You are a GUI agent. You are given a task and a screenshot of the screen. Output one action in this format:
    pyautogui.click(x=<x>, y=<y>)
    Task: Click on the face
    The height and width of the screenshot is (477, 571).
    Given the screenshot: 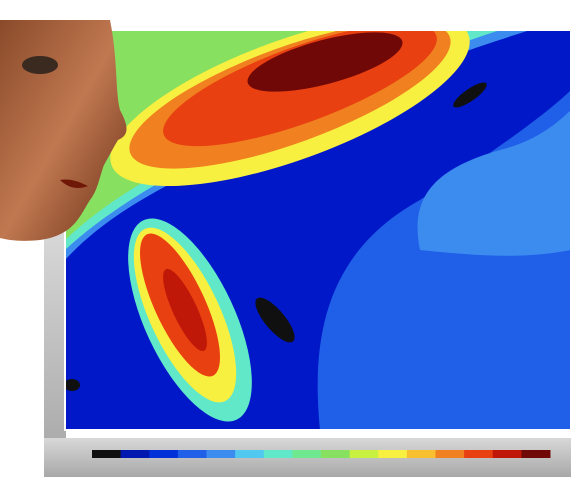 What is the action you would take?
    pyautogui.click(x=63, y=130)
    